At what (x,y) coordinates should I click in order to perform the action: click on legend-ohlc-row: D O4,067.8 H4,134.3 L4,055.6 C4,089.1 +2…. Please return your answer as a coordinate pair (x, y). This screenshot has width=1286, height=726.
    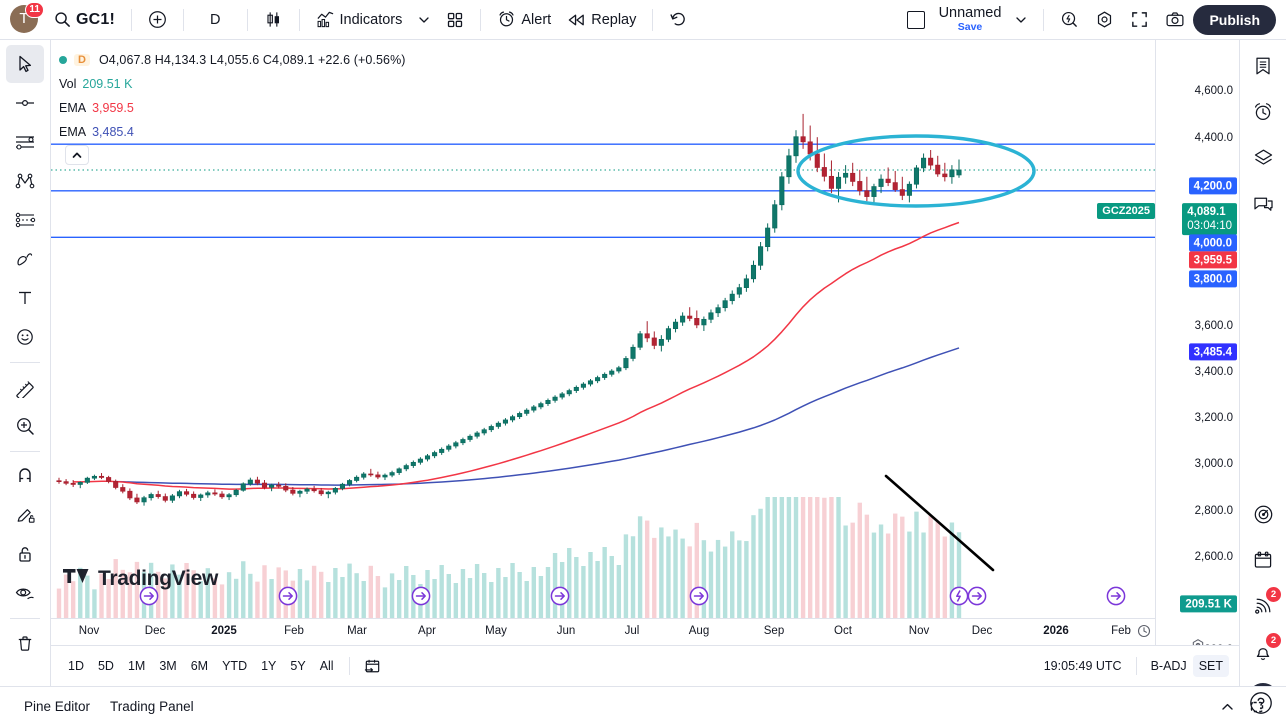
    Looking at the image, I should click on (232, 60).